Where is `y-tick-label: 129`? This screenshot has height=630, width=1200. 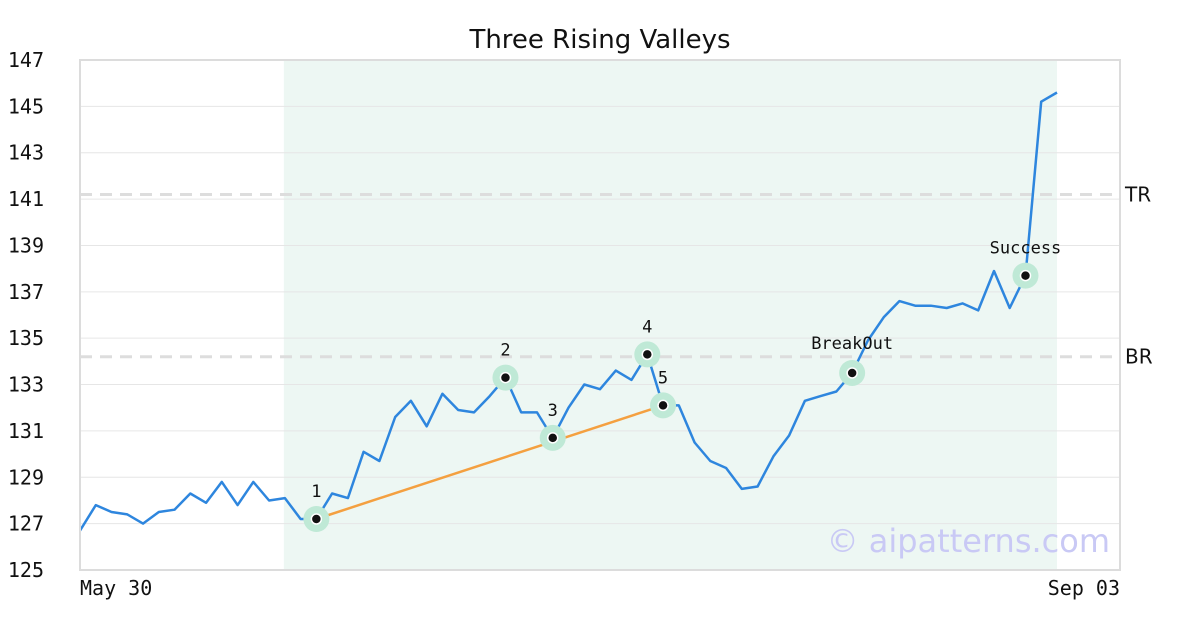 y-tick-label: 129 is located at coordinates (26, 477).